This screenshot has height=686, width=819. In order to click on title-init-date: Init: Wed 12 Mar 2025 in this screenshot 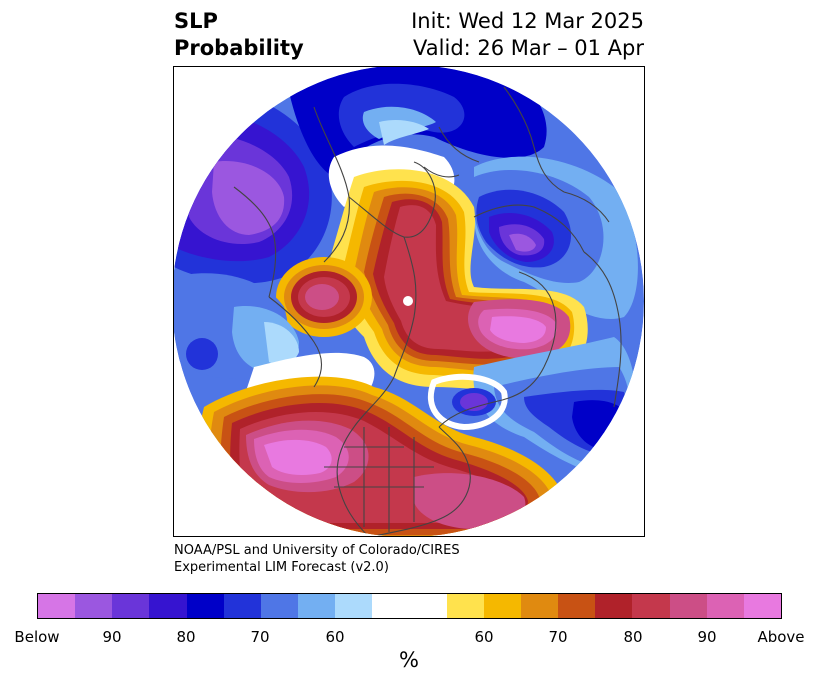, I will do `click(527, 21)`.